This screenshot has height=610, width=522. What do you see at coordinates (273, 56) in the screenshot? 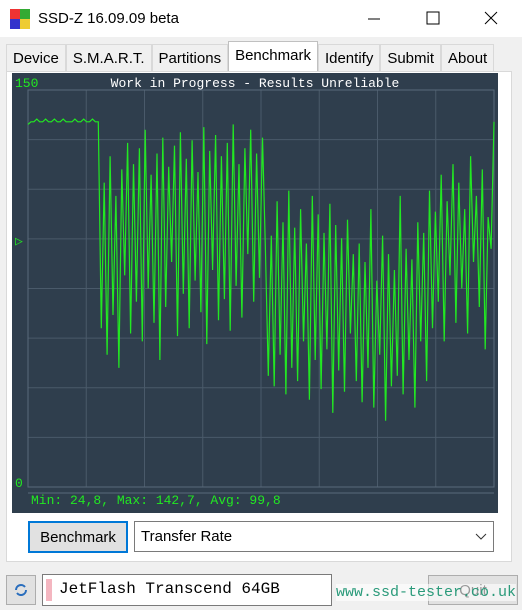
I see `tab: Benchmark` at bounding box center [273, 56].